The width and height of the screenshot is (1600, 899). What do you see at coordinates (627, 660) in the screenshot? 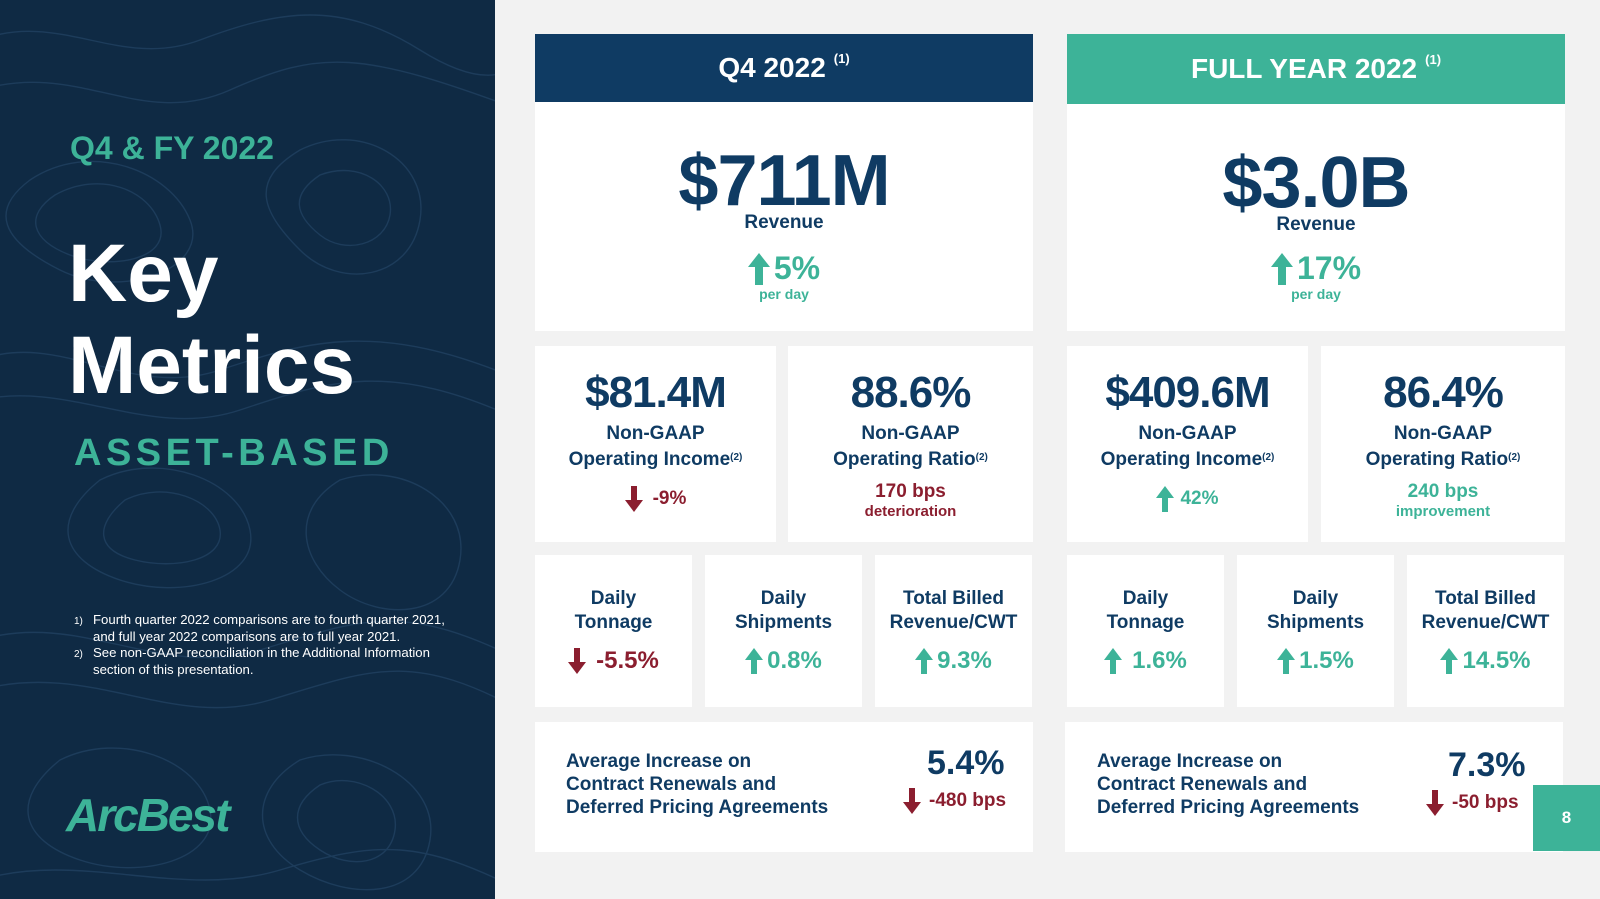
I see `q4-tonnage-change: -5.5%` at bounding box center [627, 660].